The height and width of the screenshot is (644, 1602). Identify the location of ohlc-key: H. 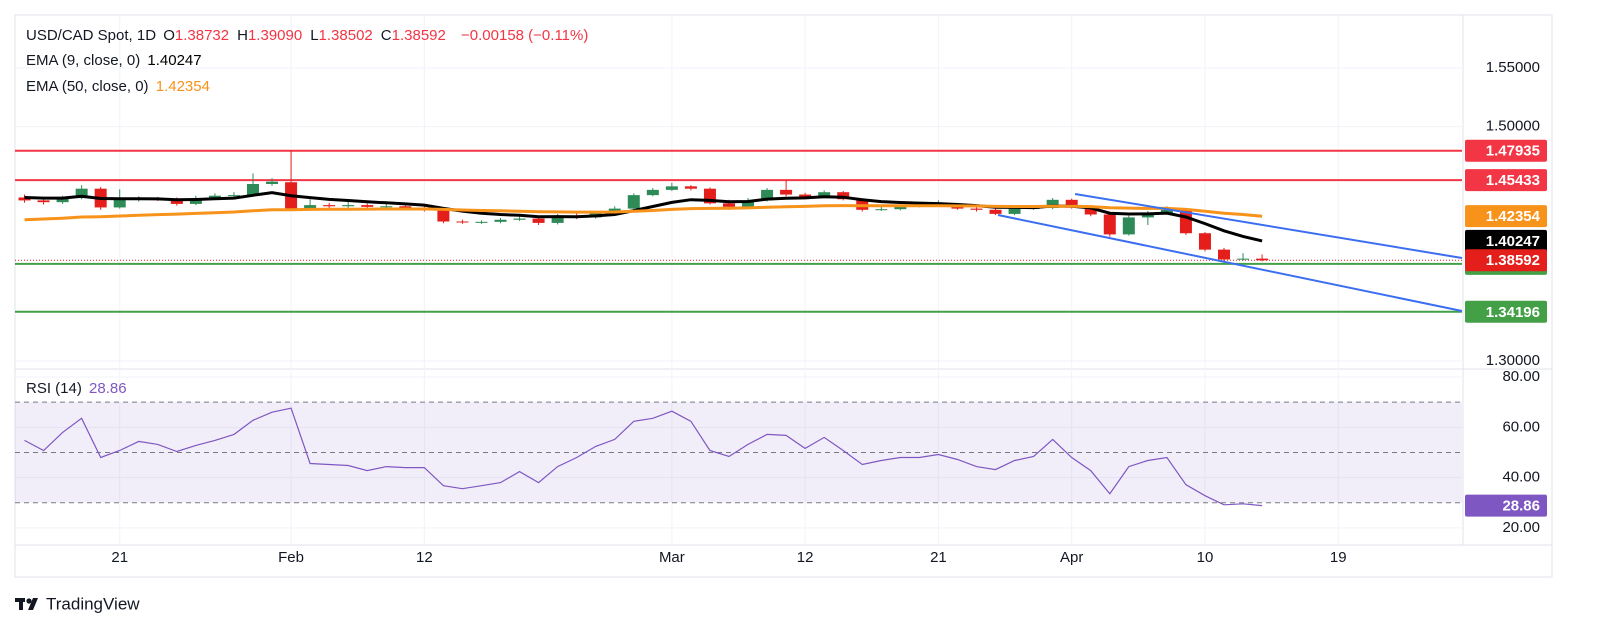
(242, 35).